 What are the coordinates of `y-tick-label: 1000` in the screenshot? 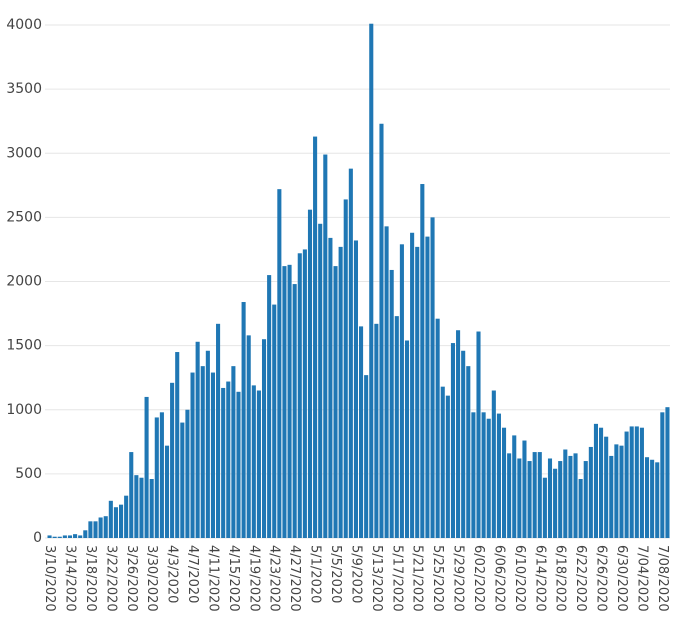 It's located at (24, 410).